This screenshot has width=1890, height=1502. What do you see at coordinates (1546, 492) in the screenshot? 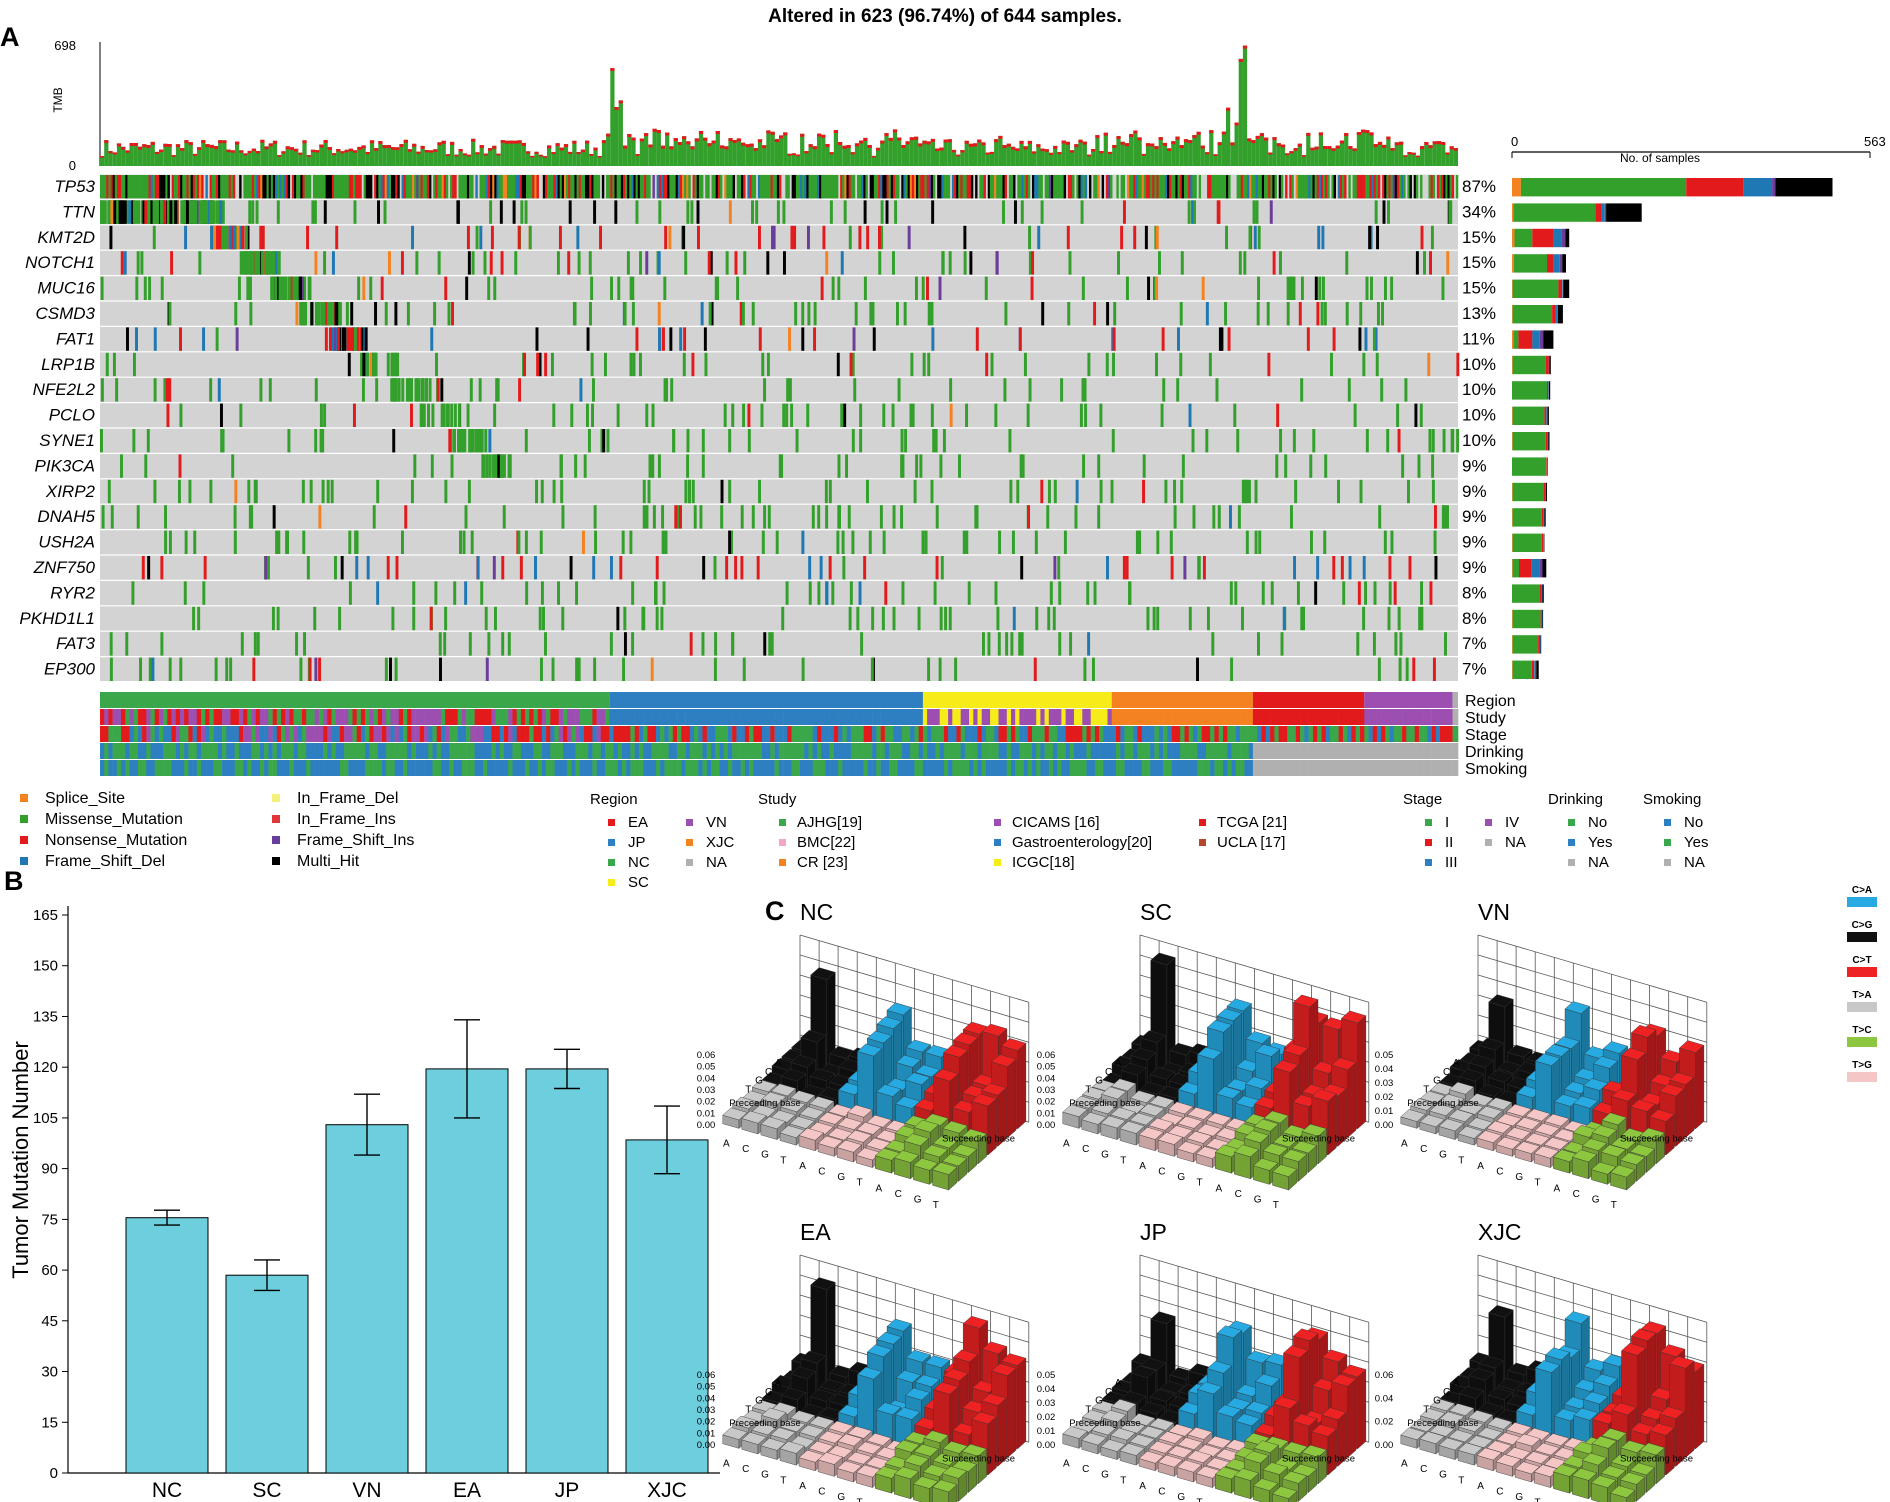
I see `gene-count-bar-multi` at bounding box center [1546, 492].